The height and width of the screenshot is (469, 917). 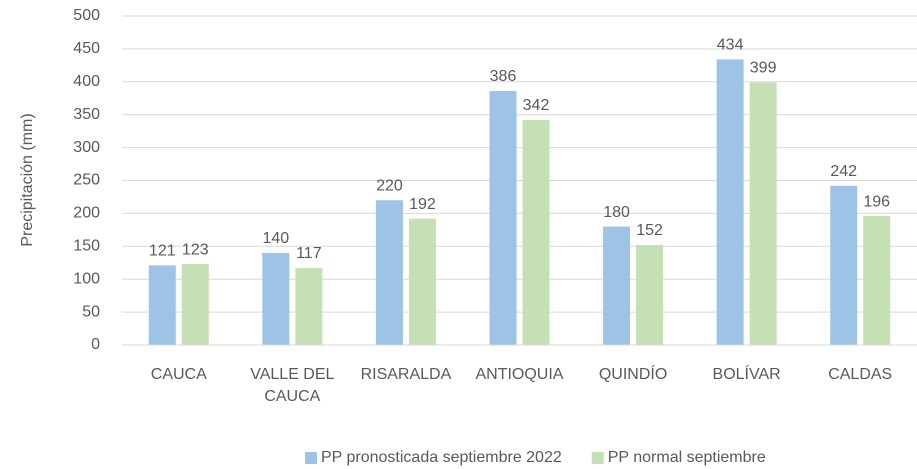 I want to click on data-label: 196, so click(x=876, y=201).